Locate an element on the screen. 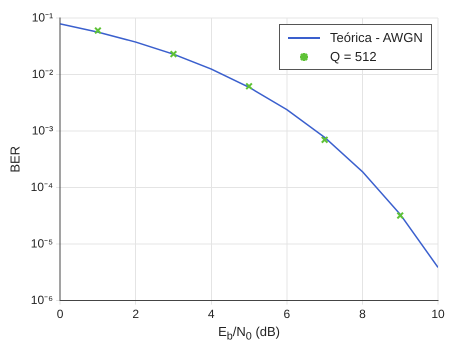 This screenshot has height=349, width=460. x-tick-label: 10 is located at coordinates (438, 314).